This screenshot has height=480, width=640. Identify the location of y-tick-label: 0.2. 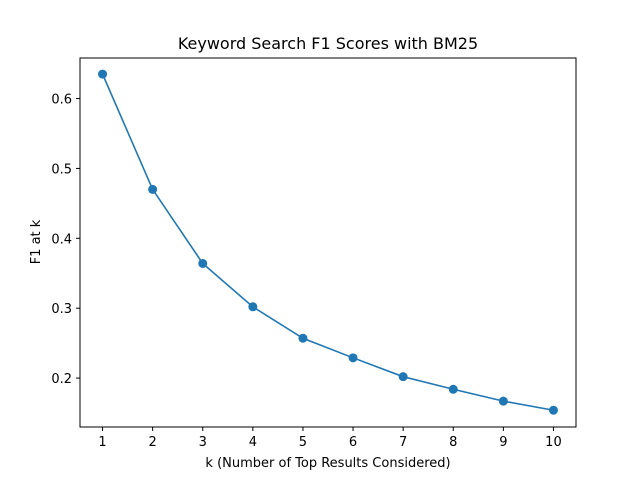
(61, 379).